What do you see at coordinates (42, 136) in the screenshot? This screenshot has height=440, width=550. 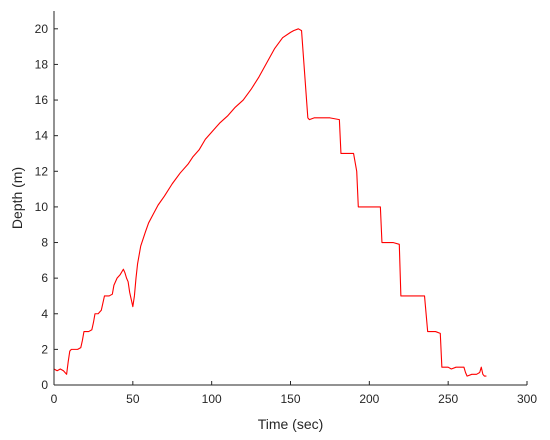 I see `y-tick-label: 14` at bounding box center [42, 136].